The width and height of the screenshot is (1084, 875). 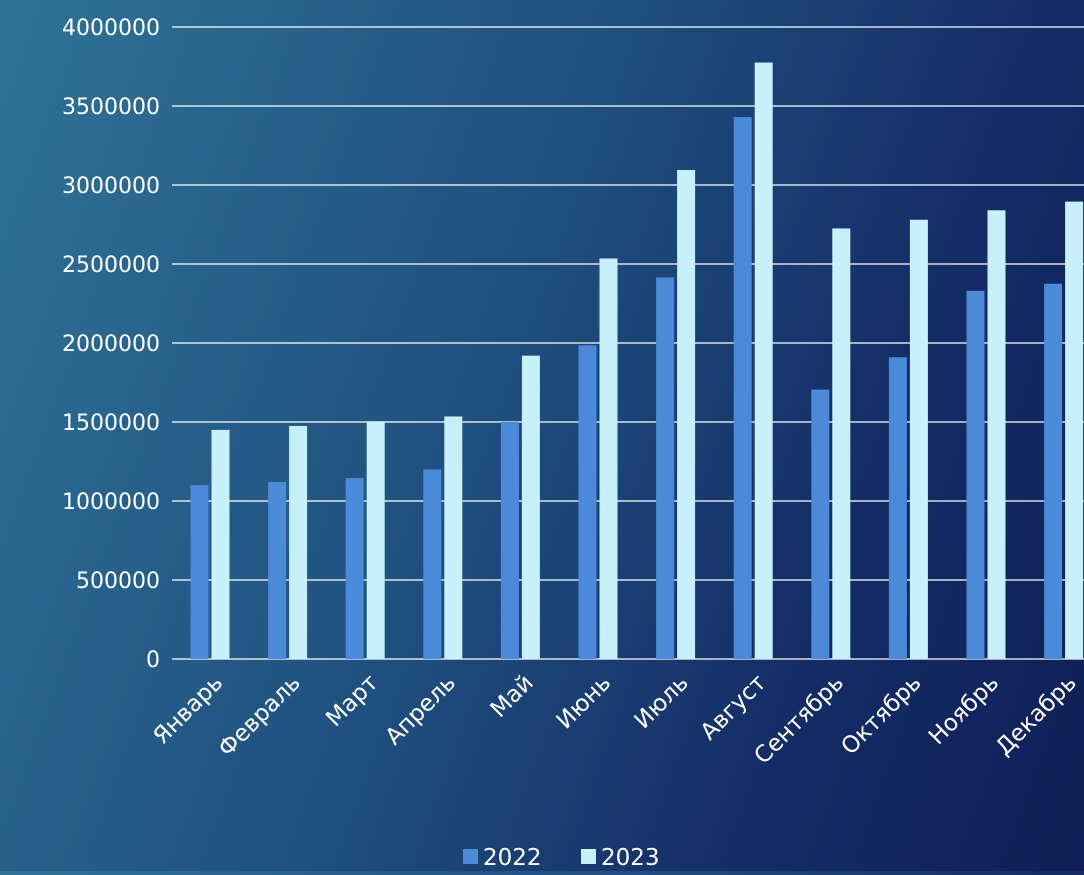 What do you see at coordinates (111, 186) in the screenshot?
I see `y-tick-label: 3000000` at bounding box center [111, 186].